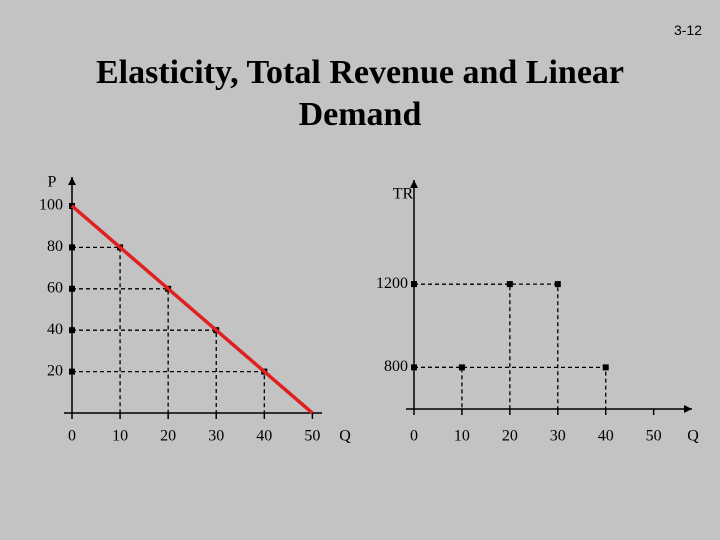 This screenshot has height=540, width=720. Describe the element at coordinates (55, 287) in the screenshot. I see `y-tick-label: 60` at that location.